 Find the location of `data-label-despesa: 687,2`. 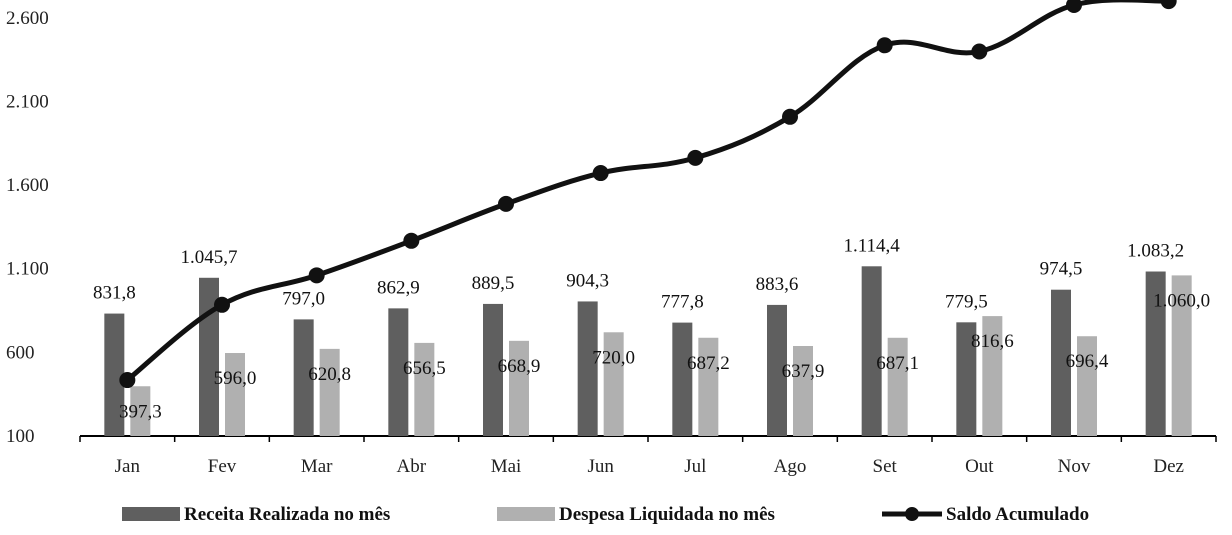

data-label-despesa: 687,2 is located at coordinates (708, 363).